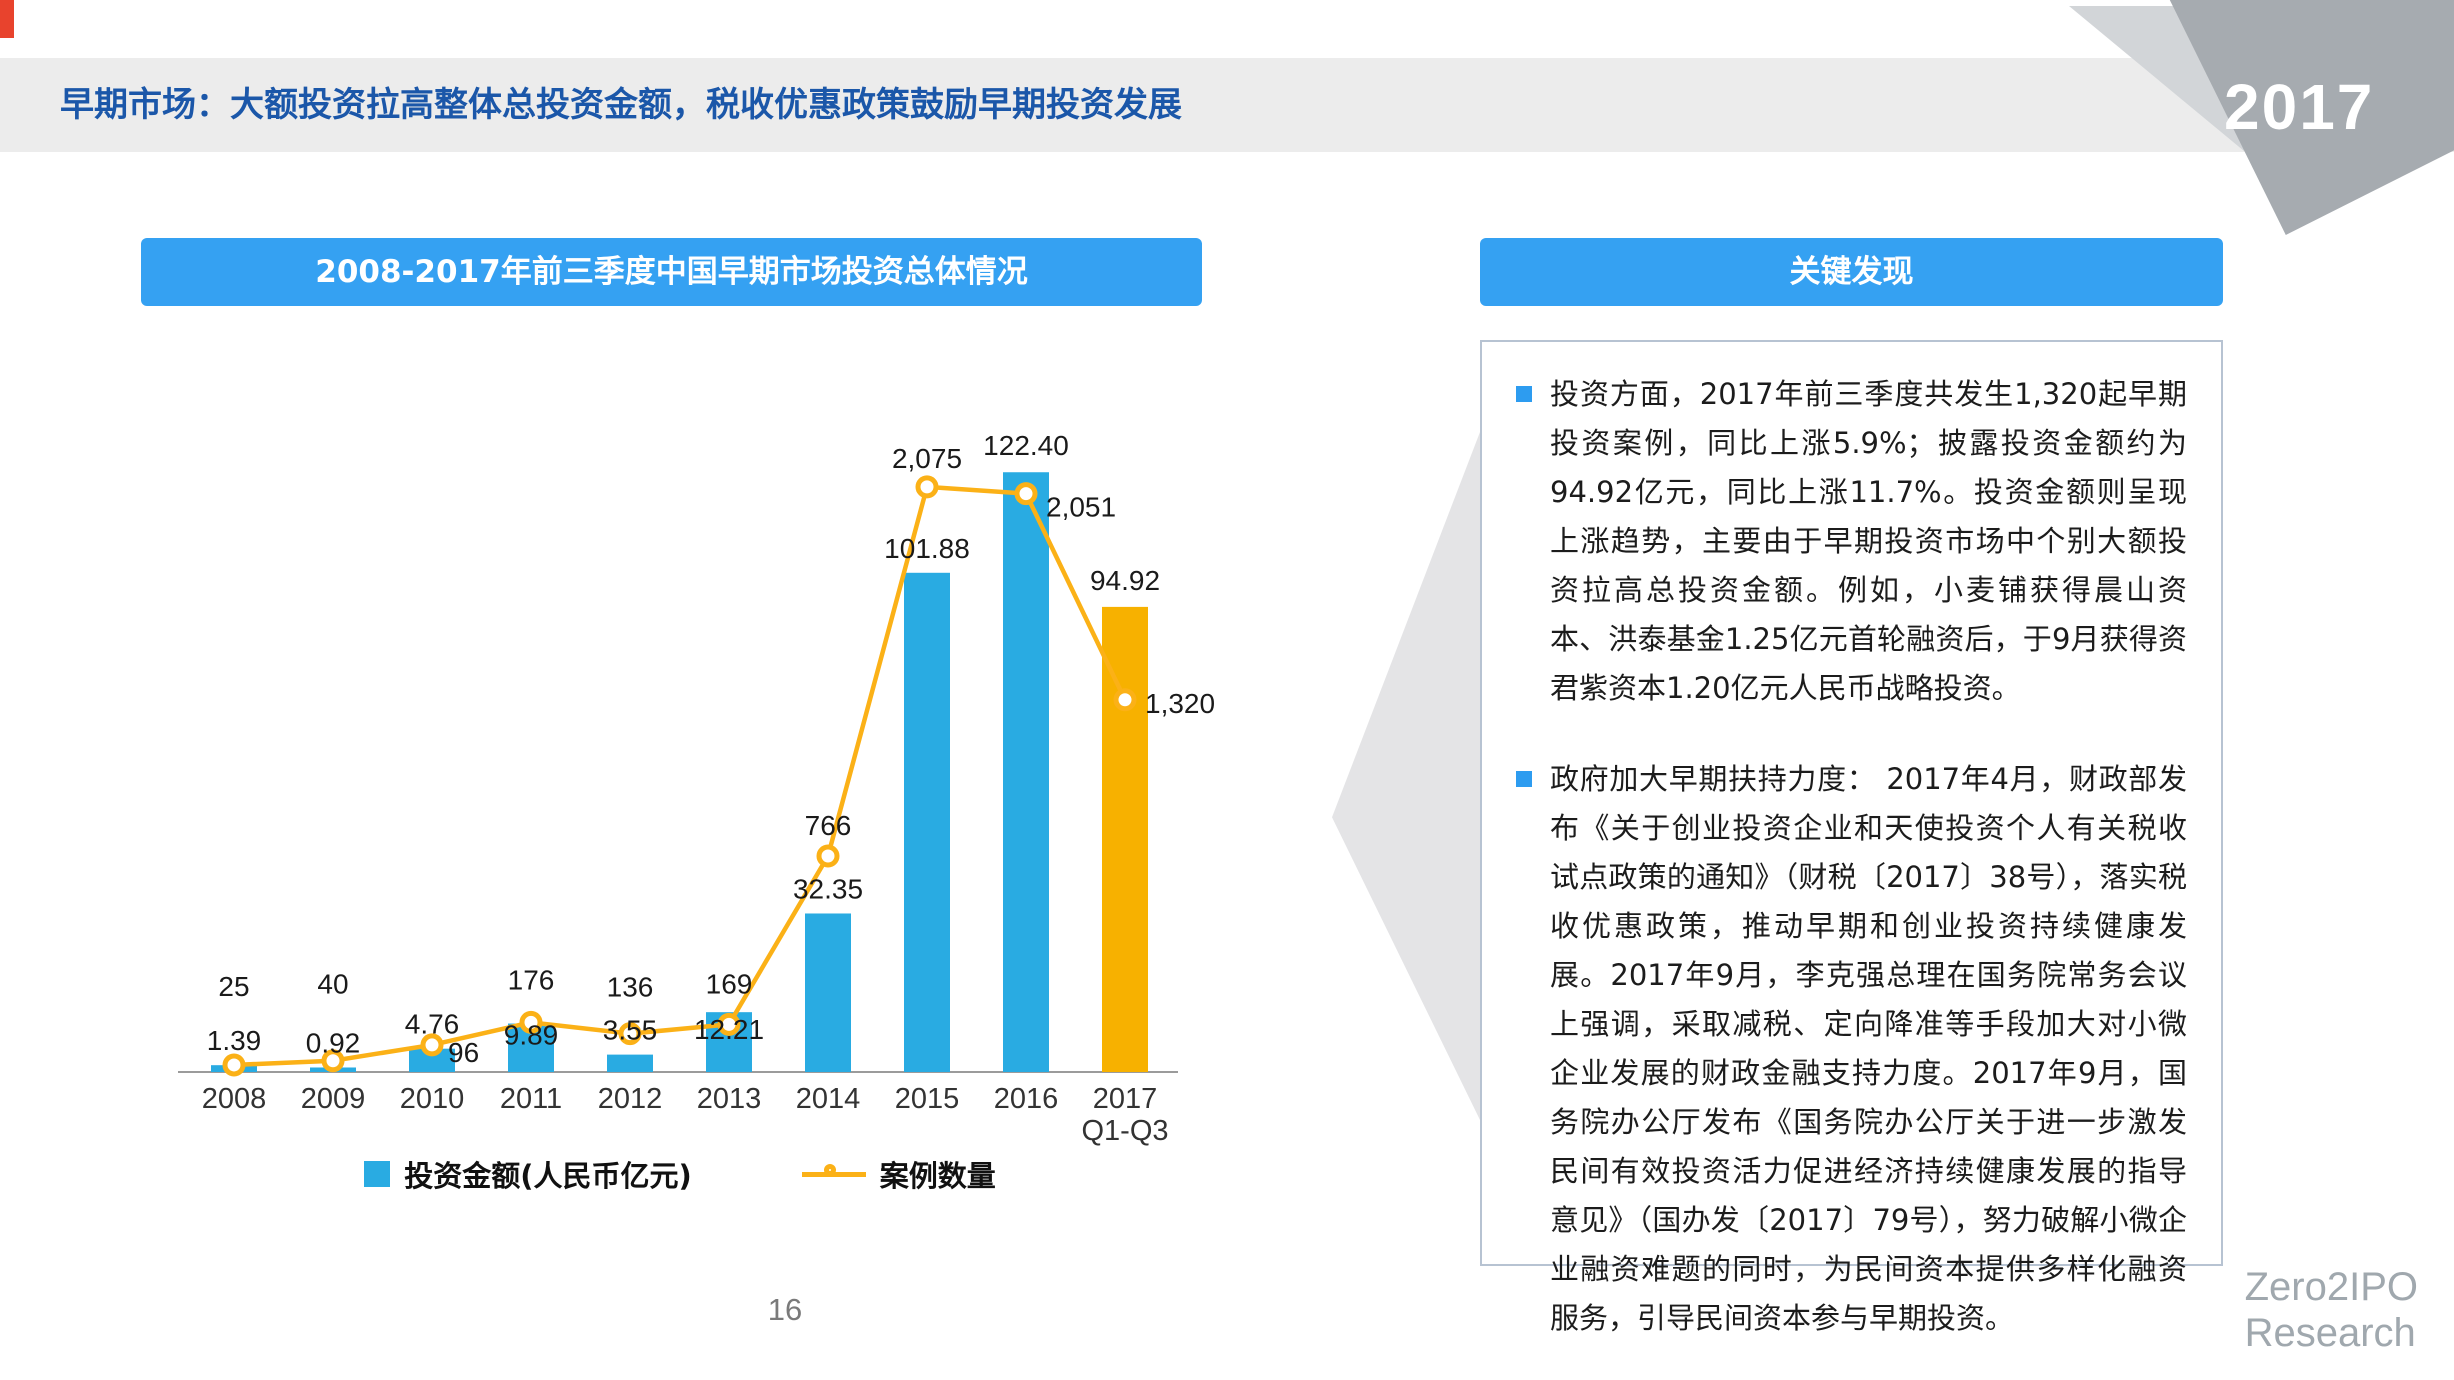  I want to click on case-value-label: 25, so click(233, 986).